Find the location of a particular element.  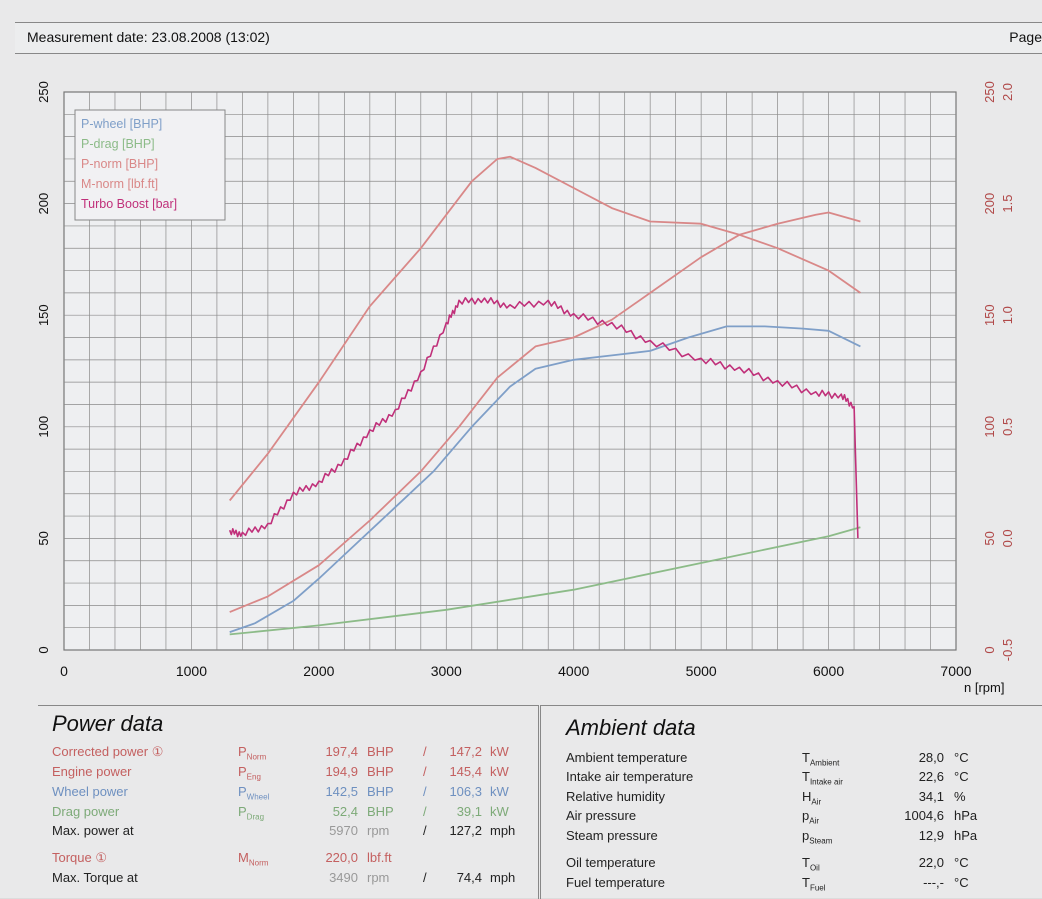

x-tick-label: 0 is located at coordinates (64, 671).